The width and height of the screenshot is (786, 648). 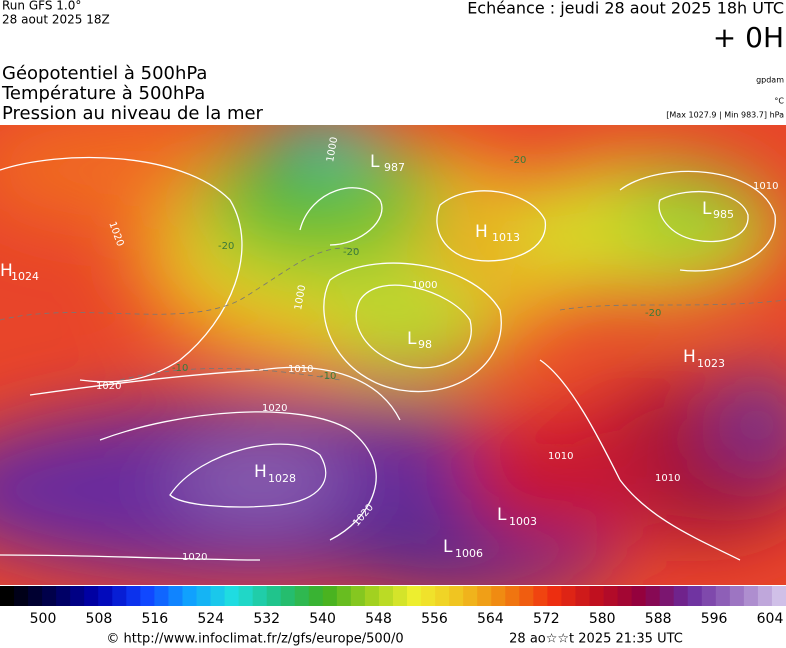 I want to click on colorbar-label: 548, so click(x=378, y=619).